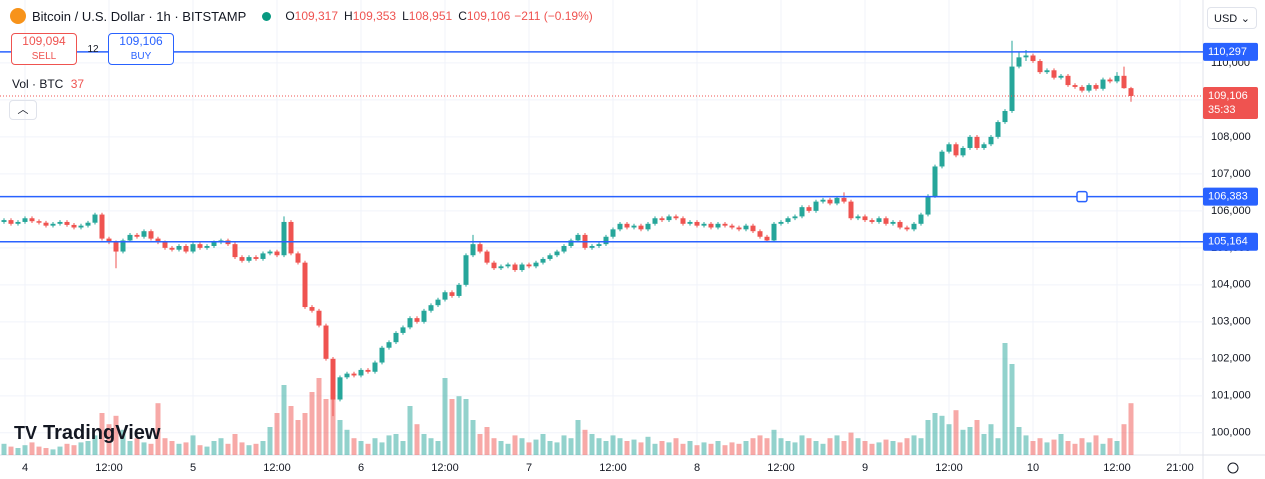 This screenshot has width=1265, height=479. Describe the element at coordinates (1226, 19) in the screenshot. I see `currency: USD` at that location.